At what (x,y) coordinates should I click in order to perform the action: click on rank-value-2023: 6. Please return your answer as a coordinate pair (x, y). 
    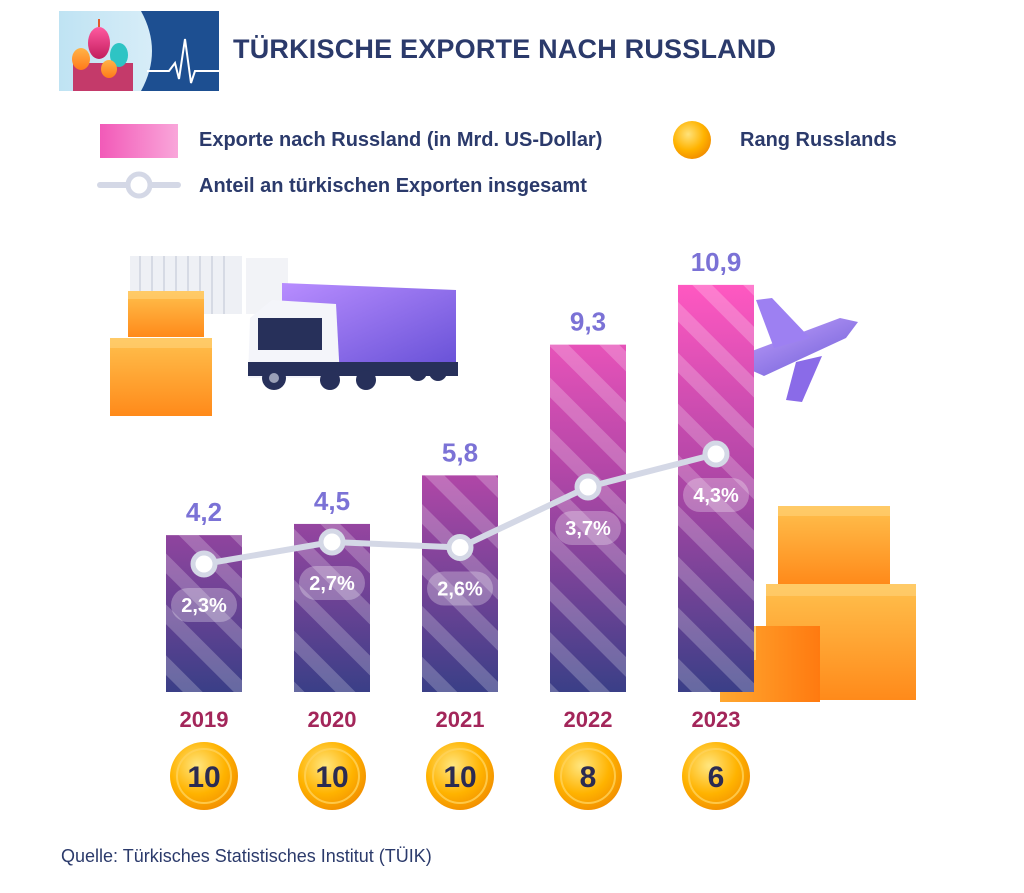
    Looking at the image, I should click on (716, 777).